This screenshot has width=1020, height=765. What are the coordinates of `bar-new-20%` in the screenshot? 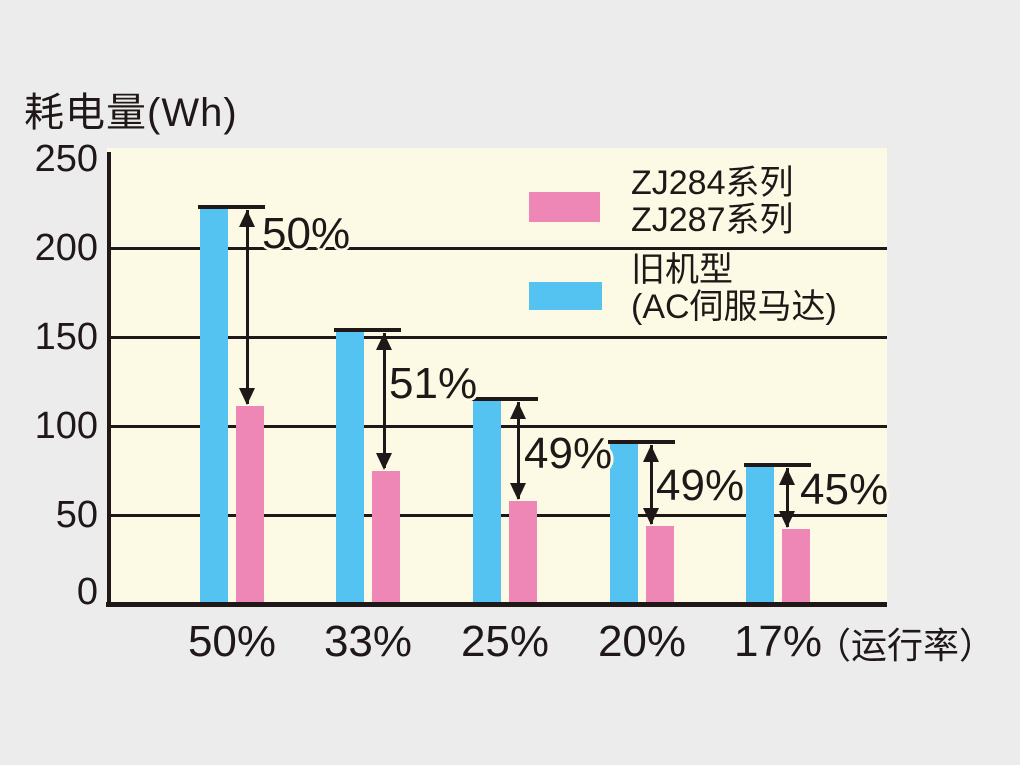 It's located at (660, 564).